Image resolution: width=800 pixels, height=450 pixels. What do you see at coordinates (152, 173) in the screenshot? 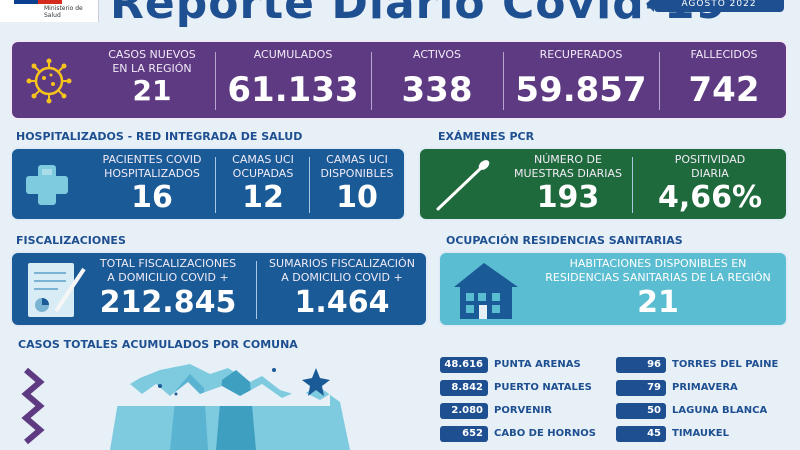
I see `pac-label-2: HOSPITALIZADOS` at bounding box center [152, 173].